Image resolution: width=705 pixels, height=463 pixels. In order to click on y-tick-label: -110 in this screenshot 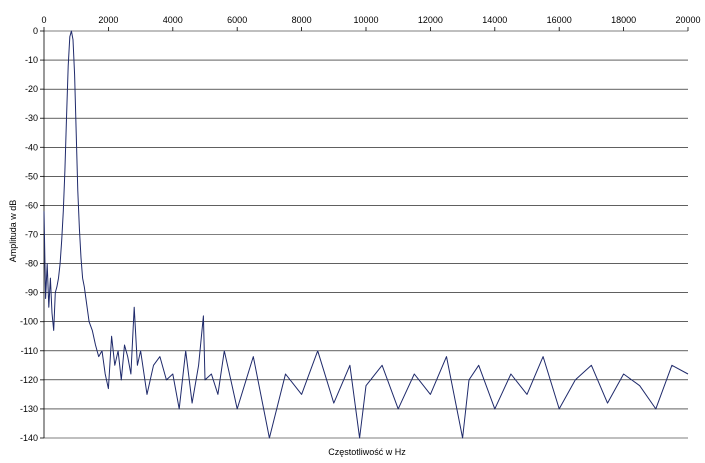, I will do `click(29, 351)`.